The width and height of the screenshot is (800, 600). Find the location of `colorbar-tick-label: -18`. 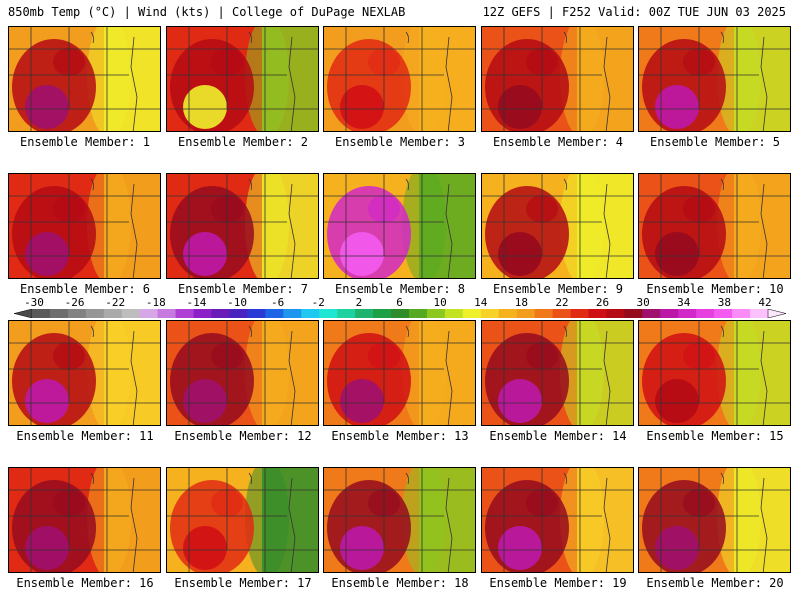

colorbar-tick-label: -18 is located at coordinates (155, 302).